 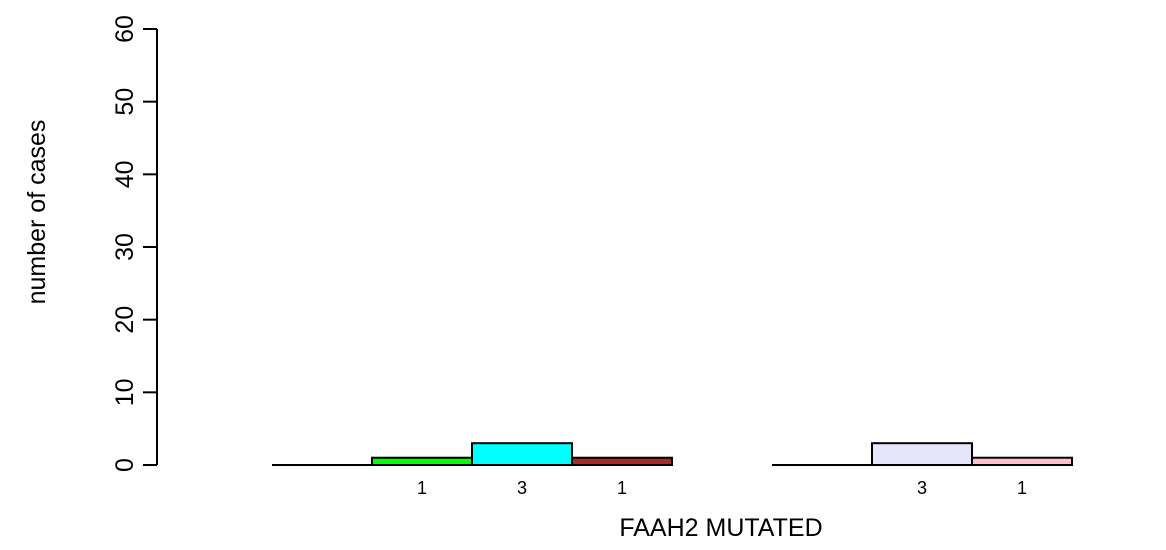 What do you see at coordinates (720, 528) in the screenshot?
I see `x-axis-label: FAAH2 MUTATED` at bounding box center [720, 528].